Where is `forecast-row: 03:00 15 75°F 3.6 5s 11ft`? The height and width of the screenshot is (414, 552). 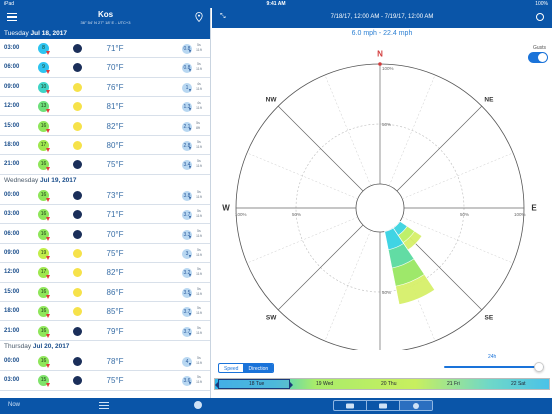 forecast-row: 03:00 15 75°F 3.6 5s 11ft is located at coordinates (105, 381).